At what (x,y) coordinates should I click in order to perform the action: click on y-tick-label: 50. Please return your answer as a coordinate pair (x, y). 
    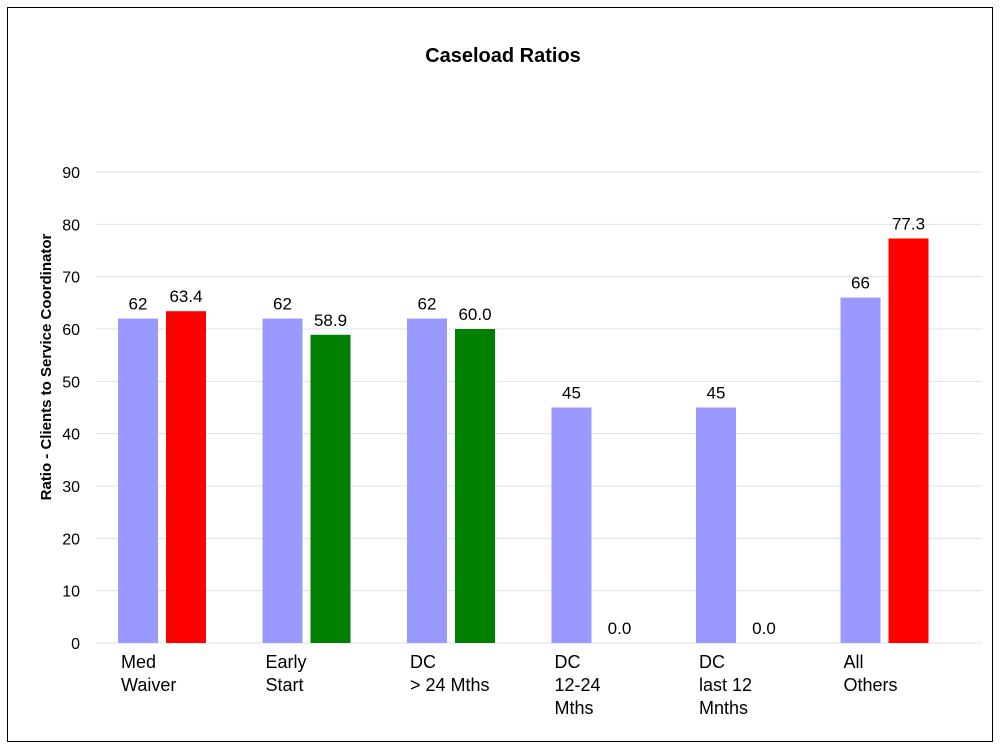
    Looking at the image, I should click on (71, 382).